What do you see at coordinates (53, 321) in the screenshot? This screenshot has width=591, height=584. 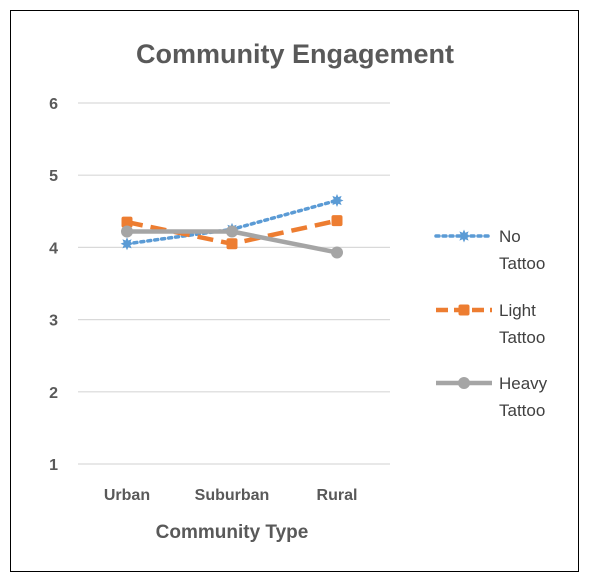 I see `y-tick-label: 3` at bounding box center [53, 321].